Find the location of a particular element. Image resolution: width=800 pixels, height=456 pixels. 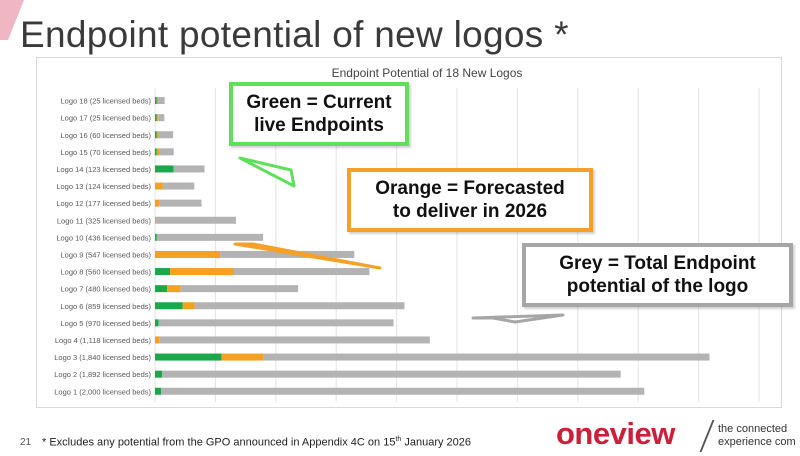

footnote-text-end: January 2026 is located at coordinates (436, 442).